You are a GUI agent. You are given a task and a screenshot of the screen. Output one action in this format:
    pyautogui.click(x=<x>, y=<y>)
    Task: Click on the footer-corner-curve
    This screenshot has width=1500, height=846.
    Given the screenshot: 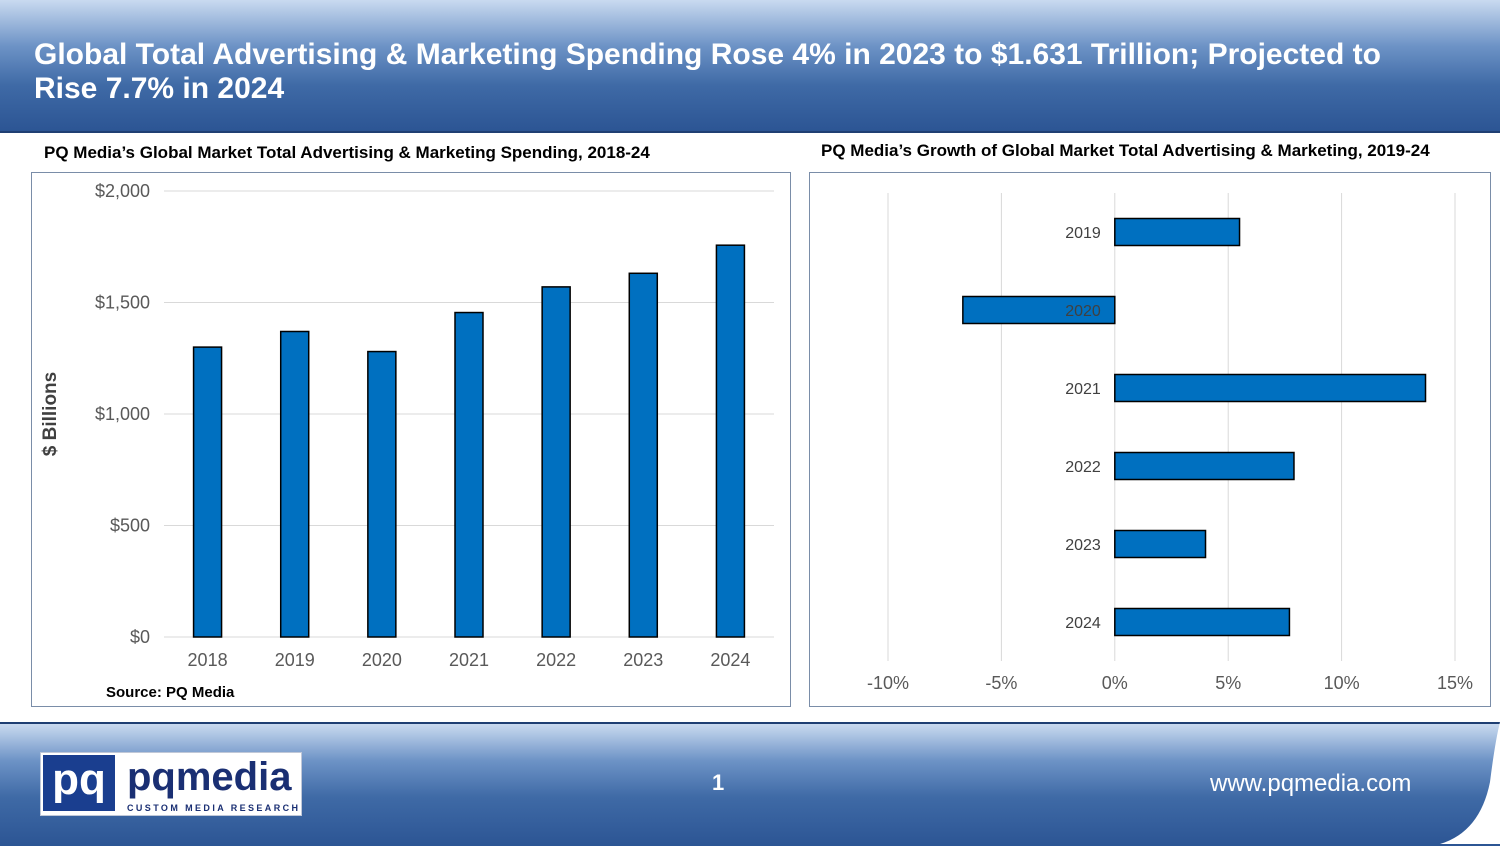 What is the action you would take?
    pyautogui.click(x=1470, y=783)
    